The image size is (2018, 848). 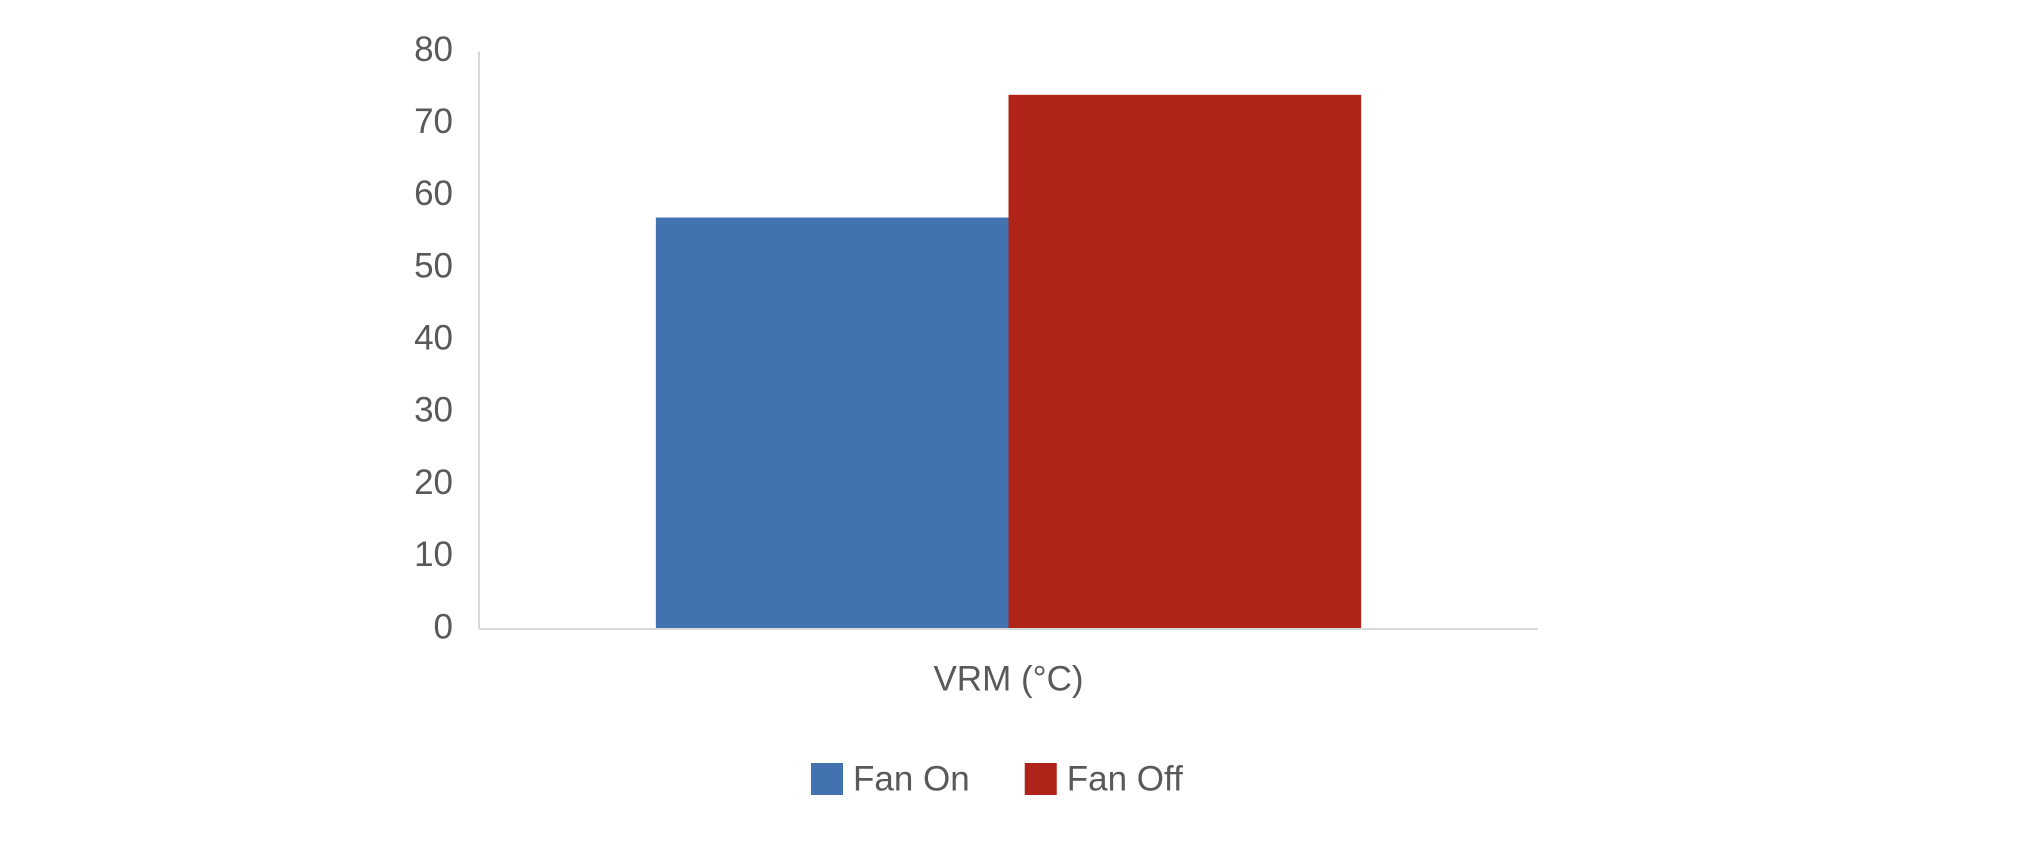 What do you see at coordinates (433, 554) in the screenshot?
I see `y-tick-label: 10` at bounding box center [433, 554].